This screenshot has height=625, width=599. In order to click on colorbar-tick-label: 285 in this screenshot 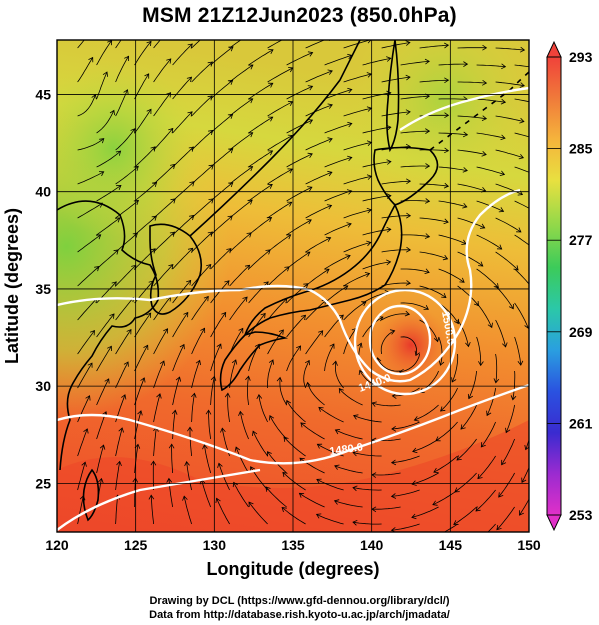, I will do `click(581, 149)`.